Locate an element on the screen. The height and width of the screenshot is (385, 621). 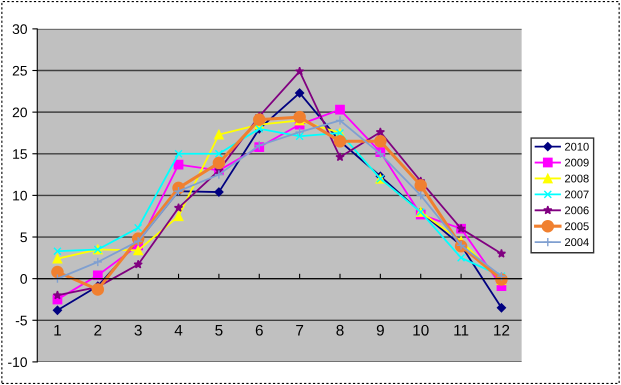
x-tick-label: 4 is located at coordinates (178, 330).